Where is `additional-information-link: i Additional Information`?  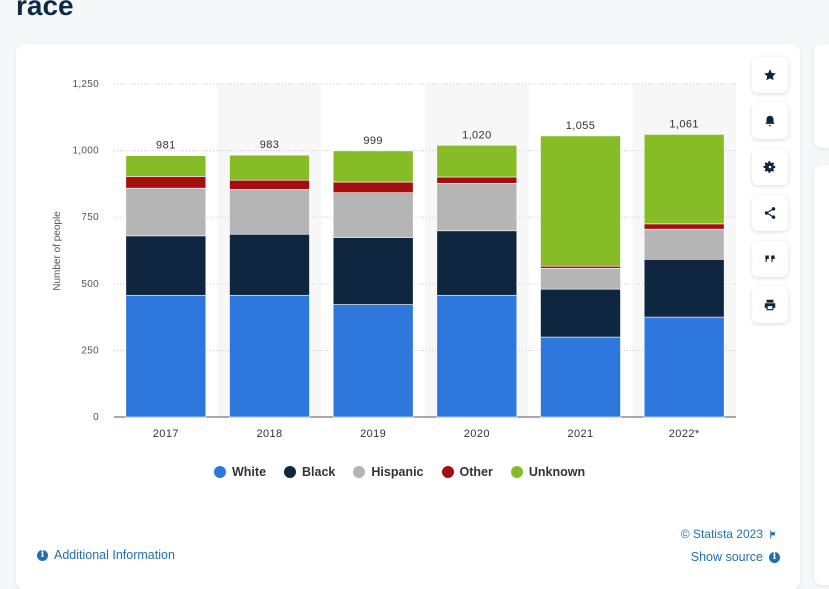 additional-information-link: i Additional Information is located at coordinates (106, 555).